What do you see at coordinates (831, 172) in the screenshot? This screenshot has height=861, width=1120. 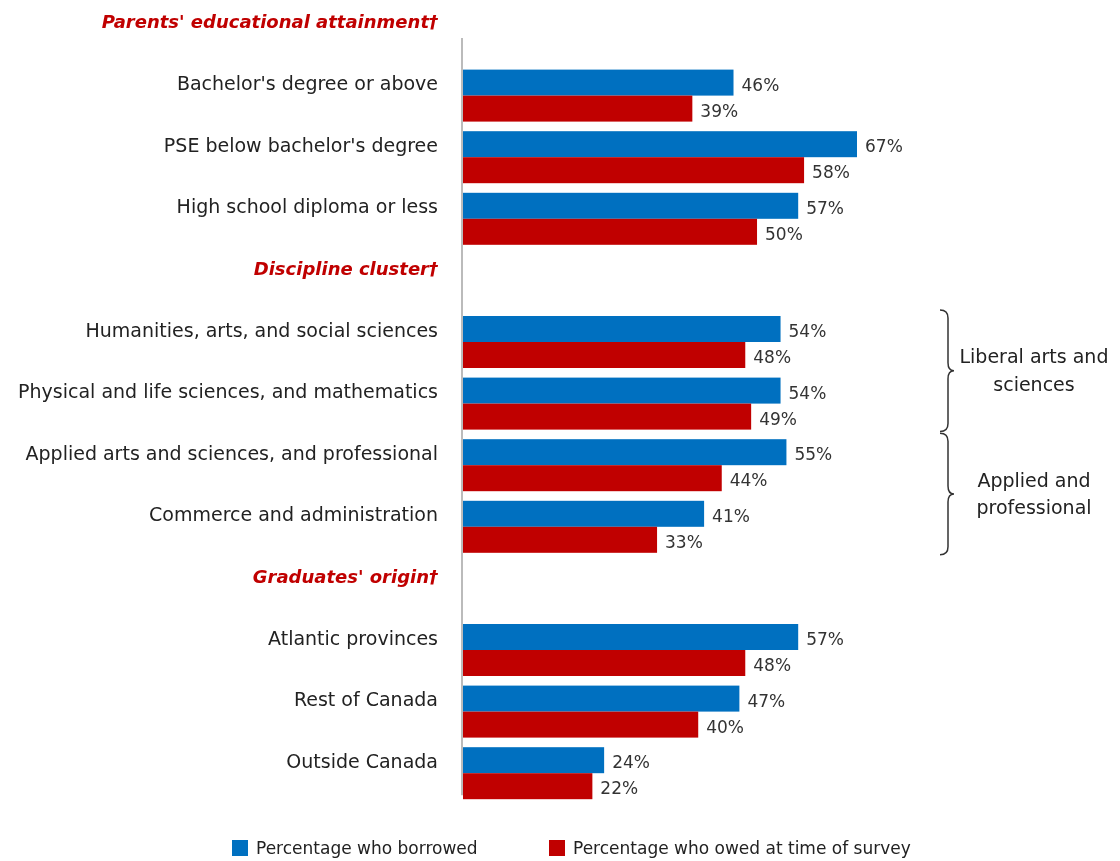 I see `data-label: 58%` at bounding box center [831, 172].